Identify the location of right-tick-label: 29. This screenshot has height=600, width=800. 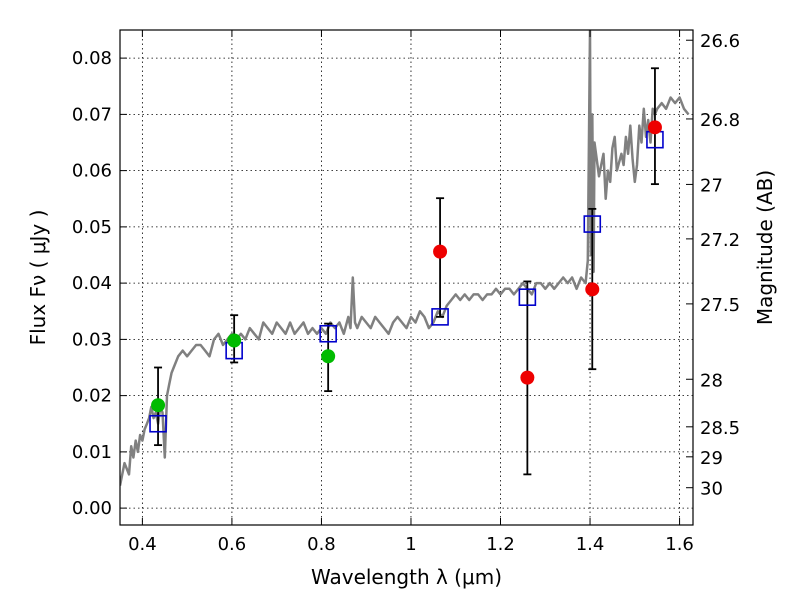
(711, 458).